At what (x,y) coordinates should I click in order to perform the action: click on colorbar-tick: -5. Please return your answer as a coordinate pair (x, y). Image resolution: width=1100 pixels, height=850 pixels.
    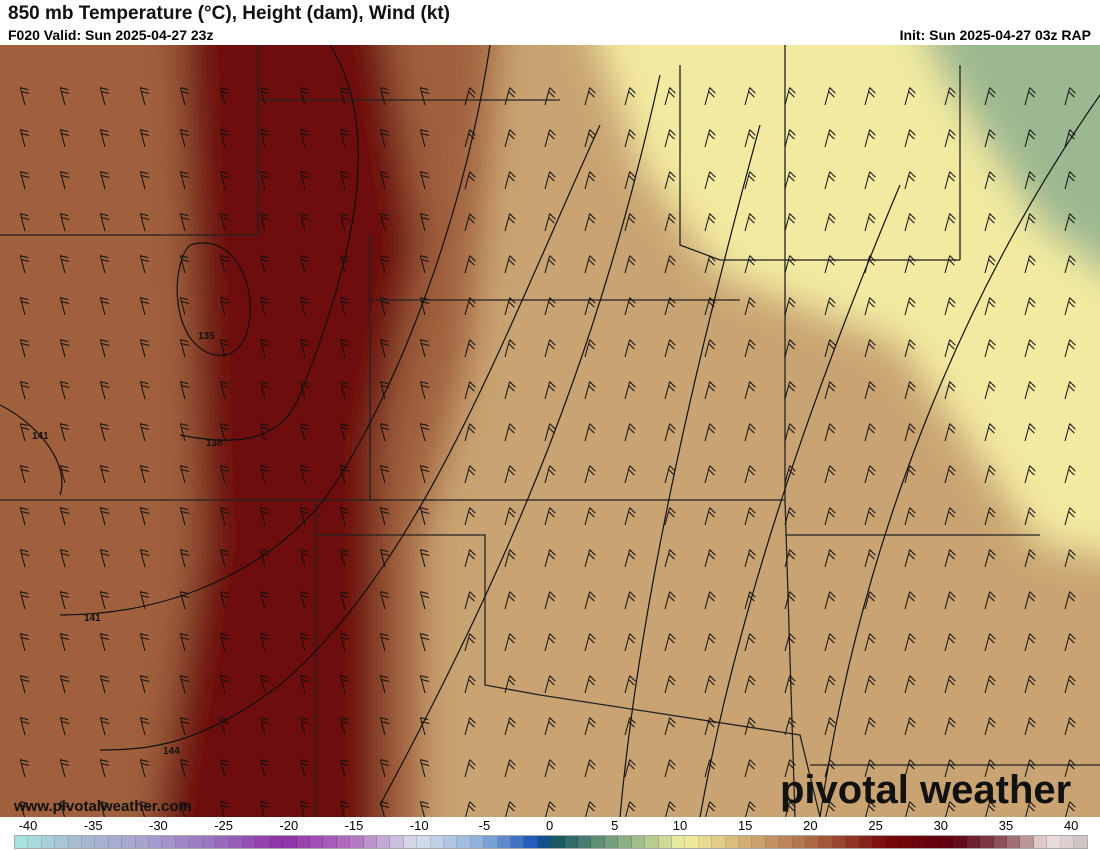
    Looking at the image, I should click on (484, 825).